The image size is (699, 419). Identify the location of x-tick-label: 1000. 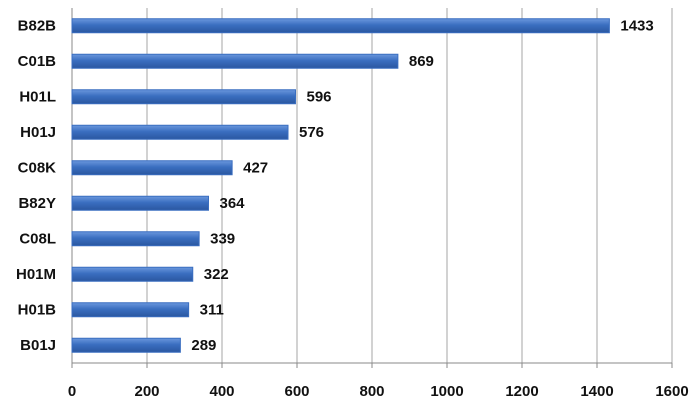
(446, 391).